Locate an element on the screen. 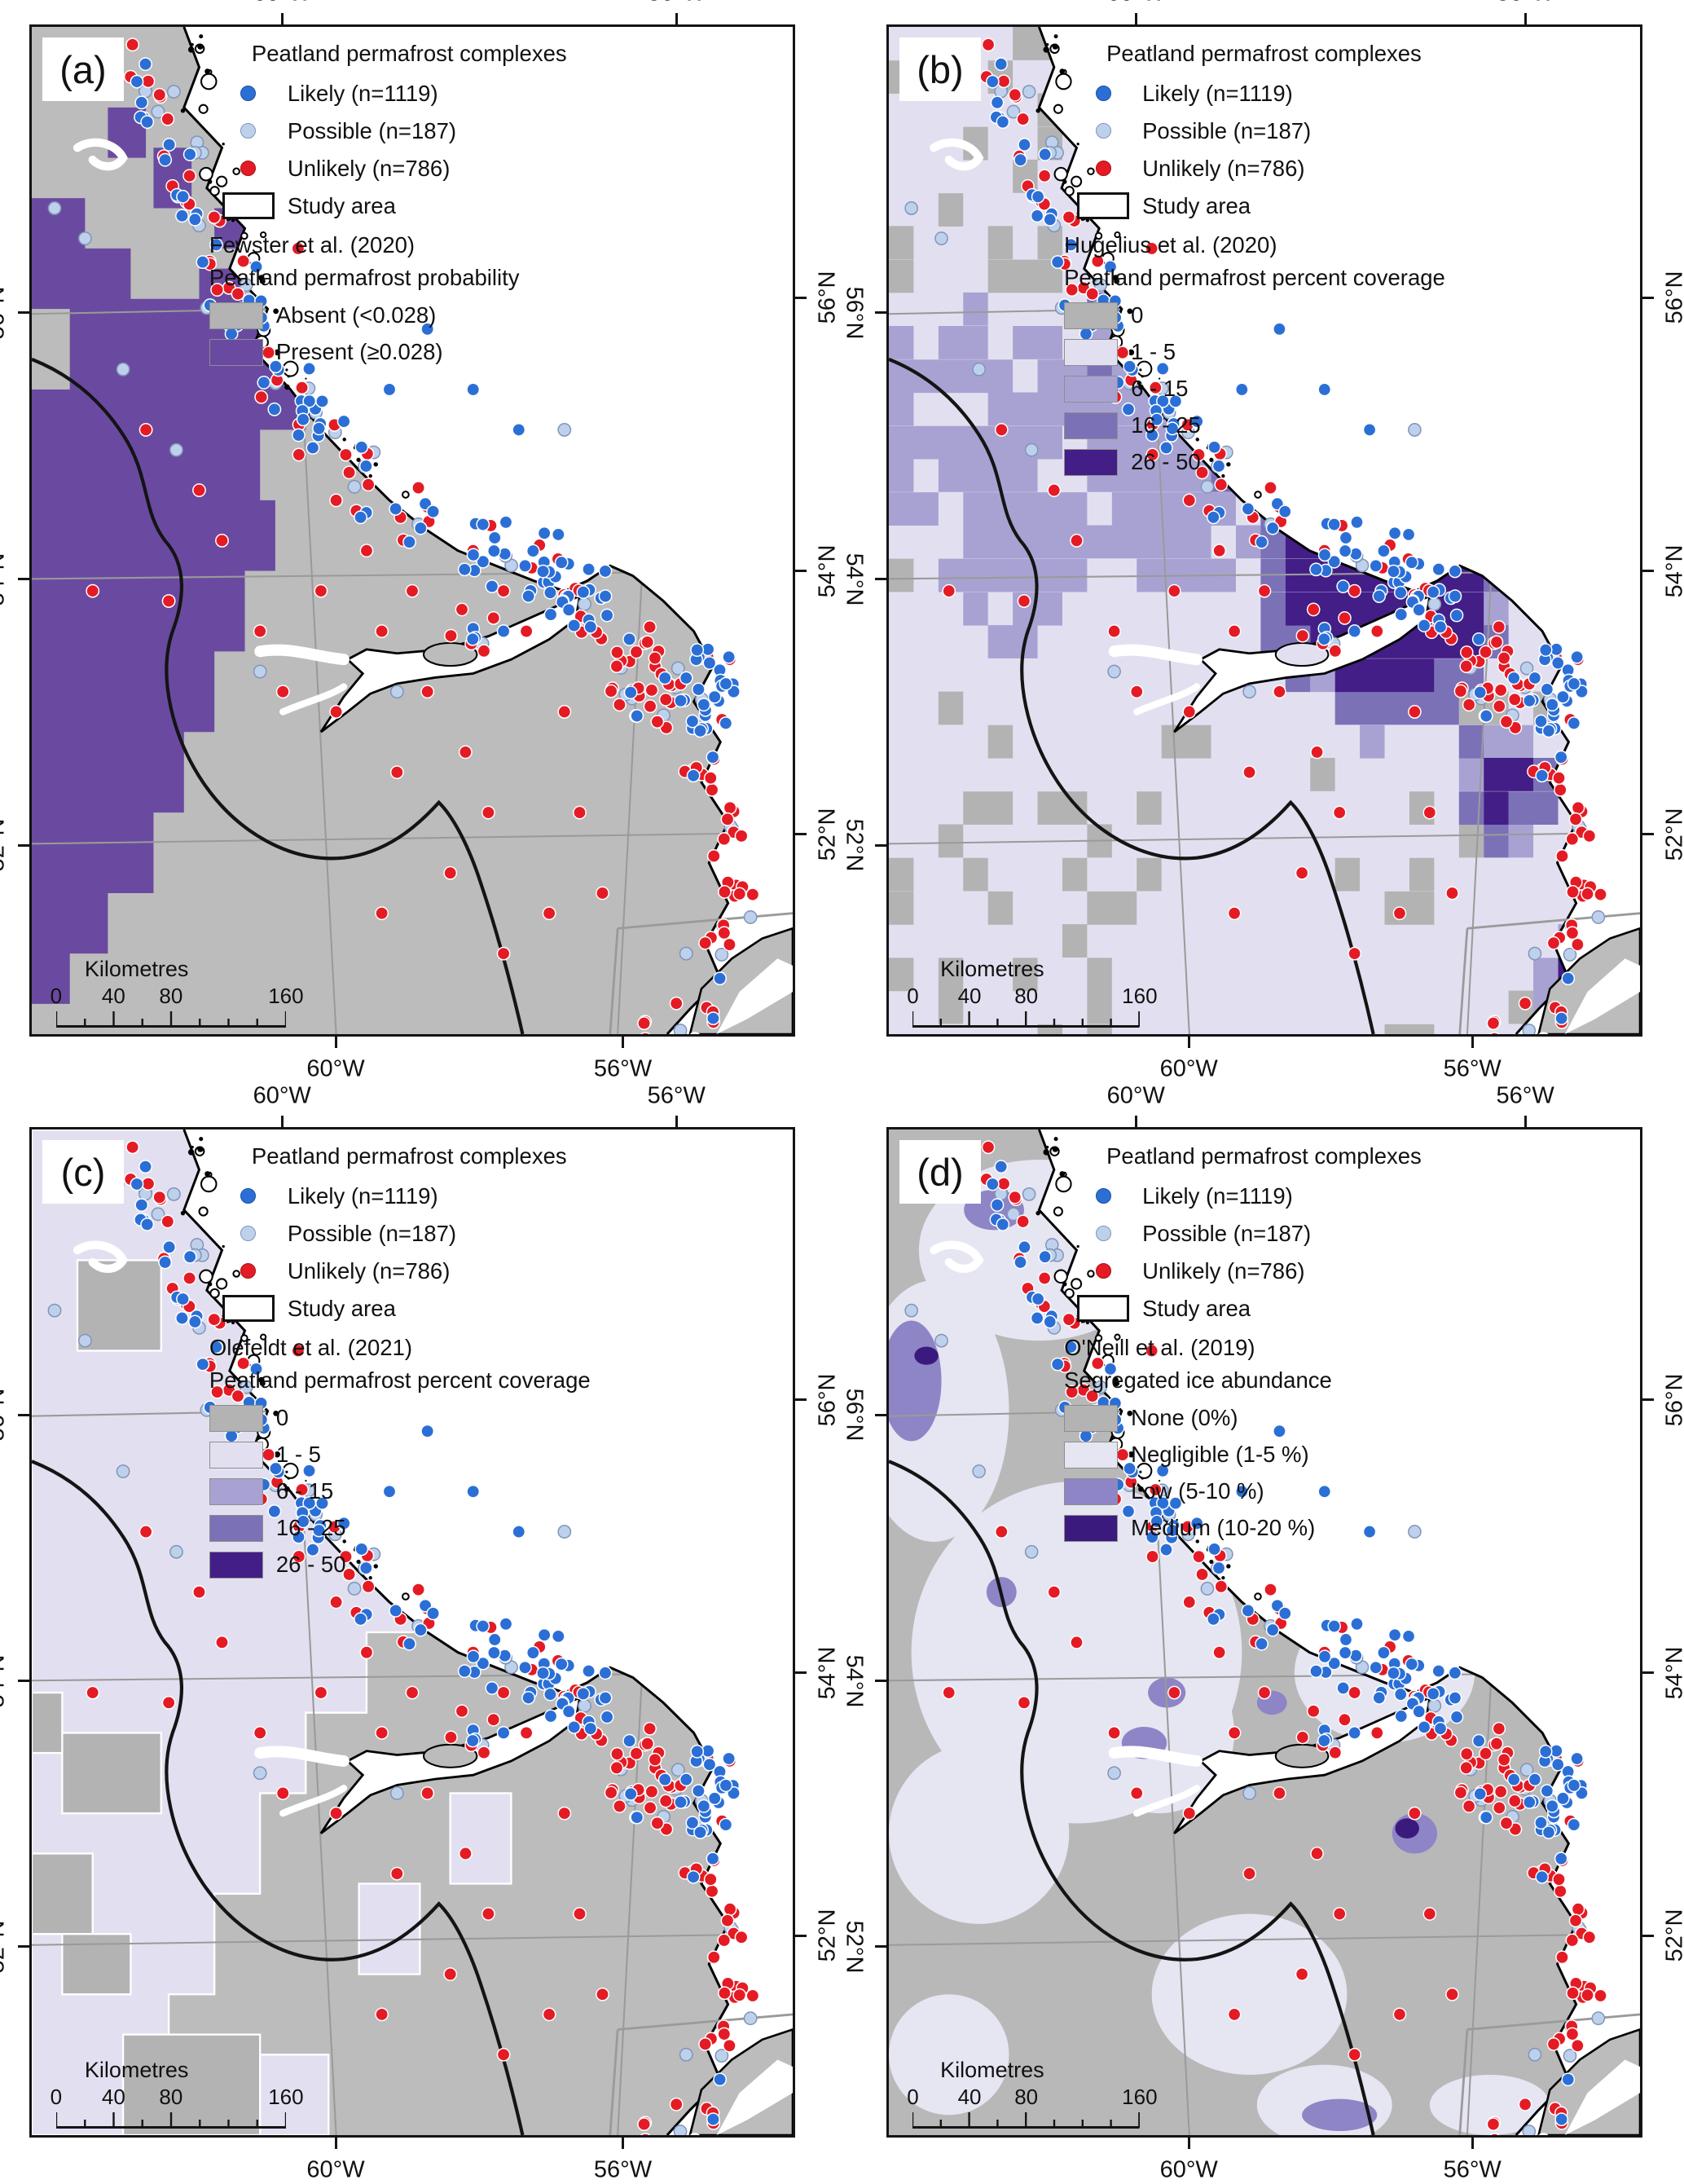  class-row: 16 - 25 is located at coordinates (400, 1528).